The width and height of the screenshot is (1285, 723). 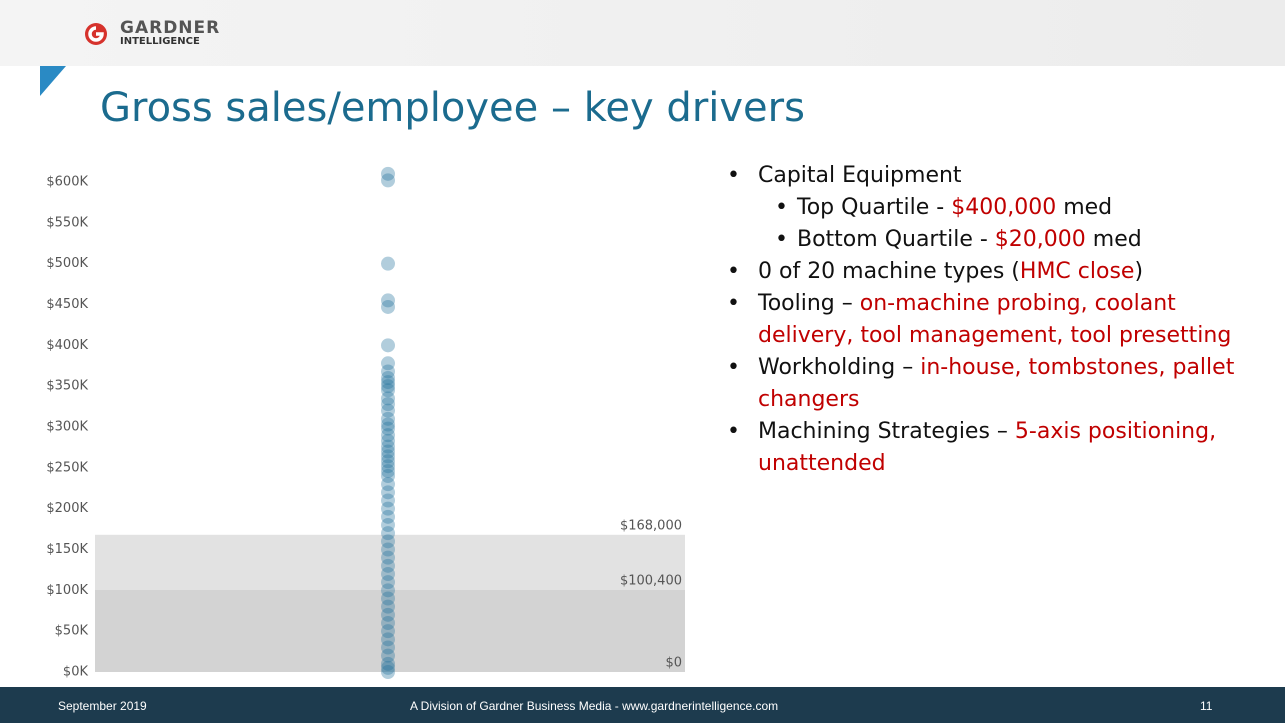 What do you see at coordinates (860, 175) in the screenshot?
I see `bullet-text: Capital Equipment` at bounding box center [860, 175].